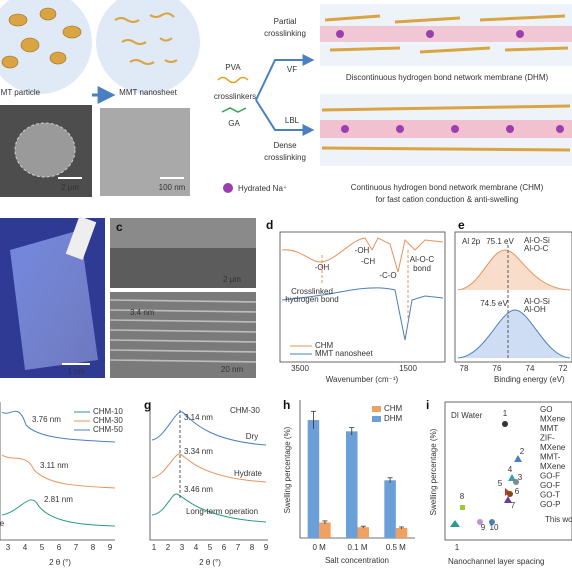  Describe the element at coordinates (58, 499) in the screenshot. I see `annotation: 2.81 nm` at that location.